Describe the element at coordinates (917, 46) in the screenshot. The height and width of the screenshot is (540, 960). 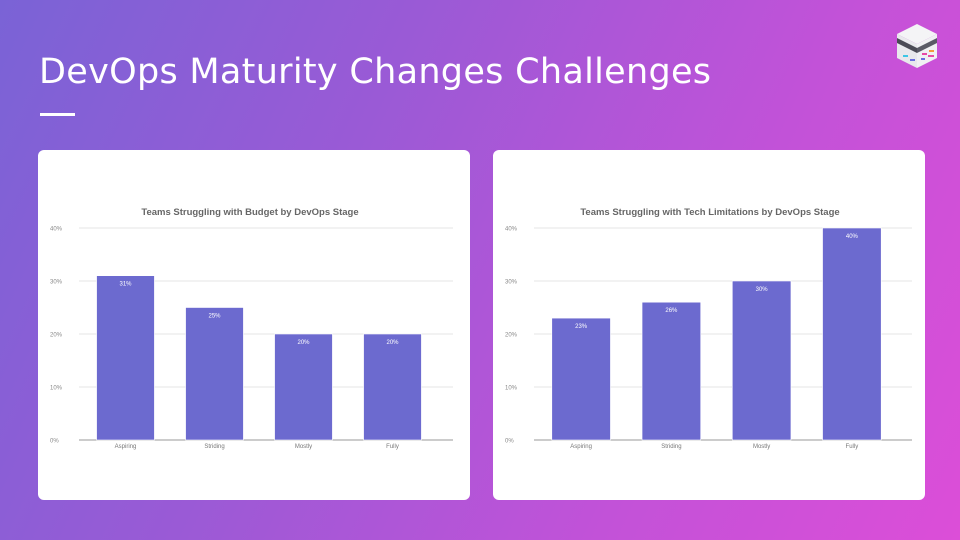
I see `cube-logo-icon` at that location.